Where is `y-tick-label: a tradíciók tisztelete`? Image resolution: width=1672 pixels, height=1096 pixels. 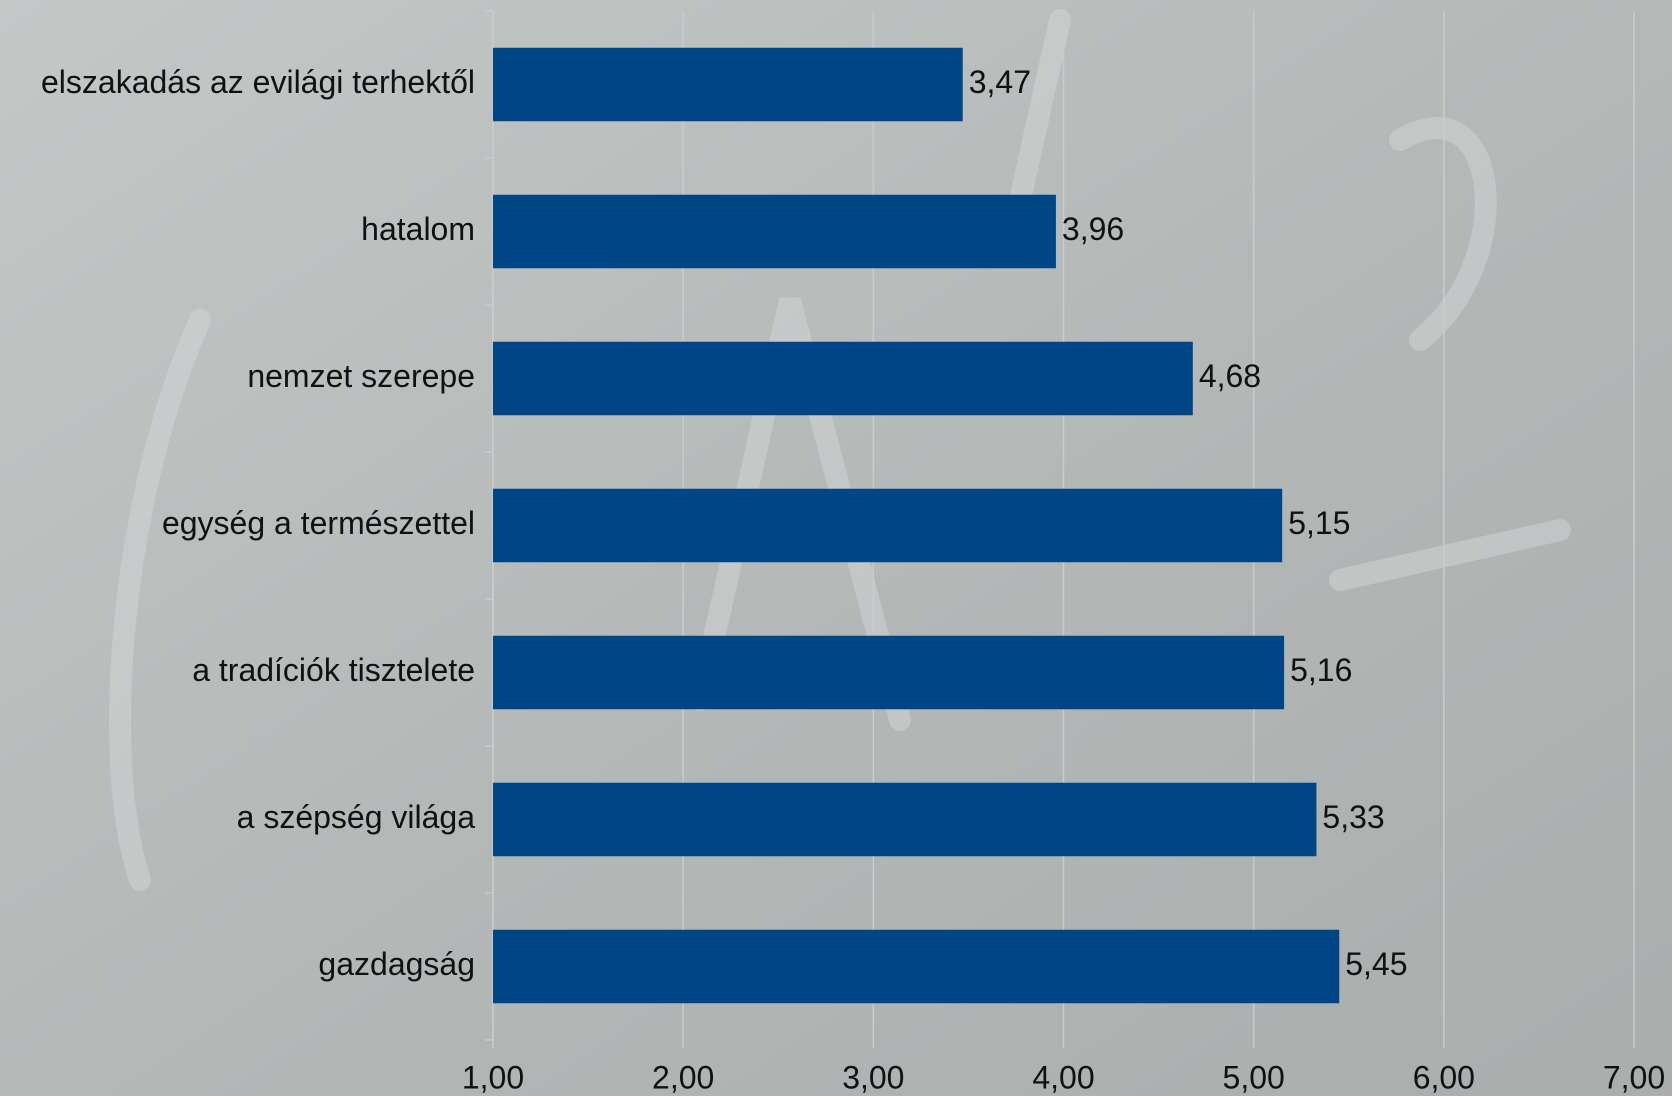
y-tick-label: a tradíciók tisztelete is located at coordinates (333, 670).